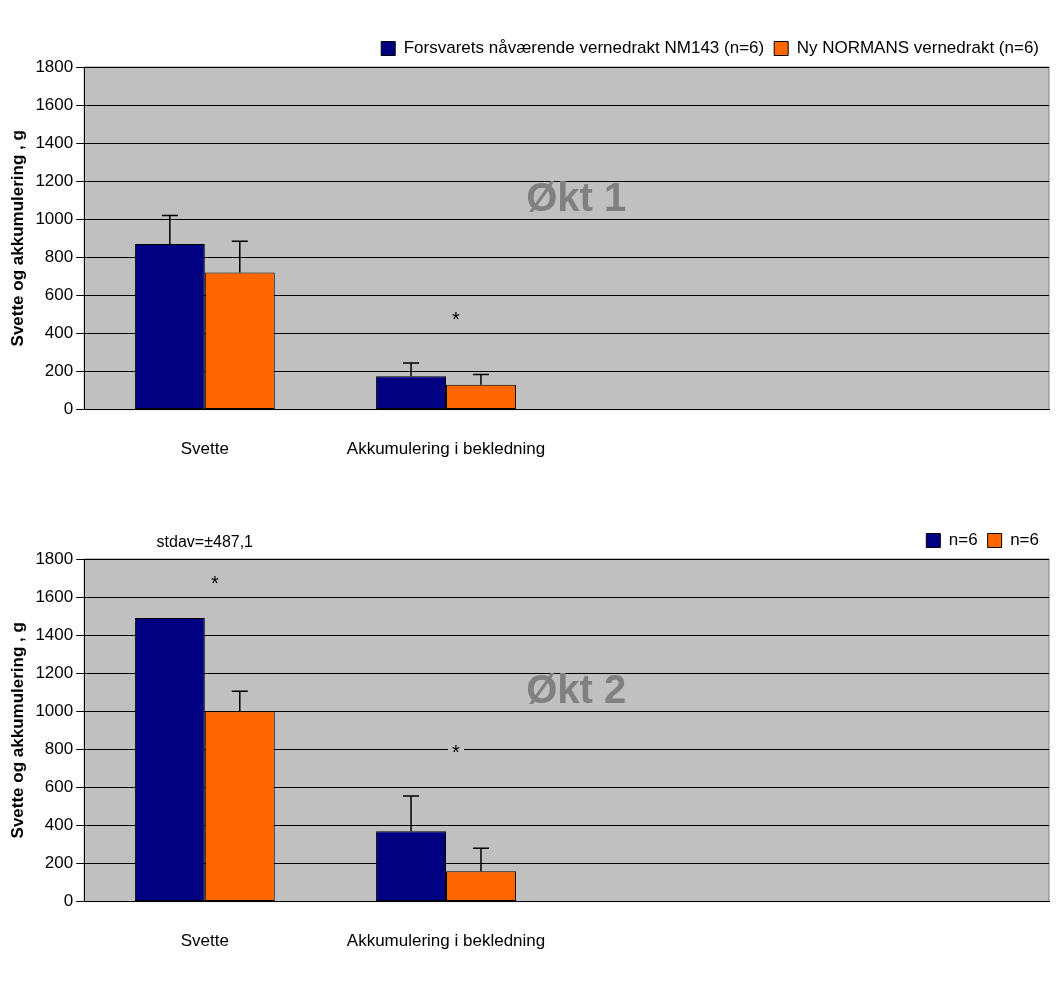 Image resolution: width=1057 pixels, height=985 pixels. What do you see at coordinates (576, 197) in the screenshot?
I see `annotation: Økt 1` at bounding box center [576, 197].